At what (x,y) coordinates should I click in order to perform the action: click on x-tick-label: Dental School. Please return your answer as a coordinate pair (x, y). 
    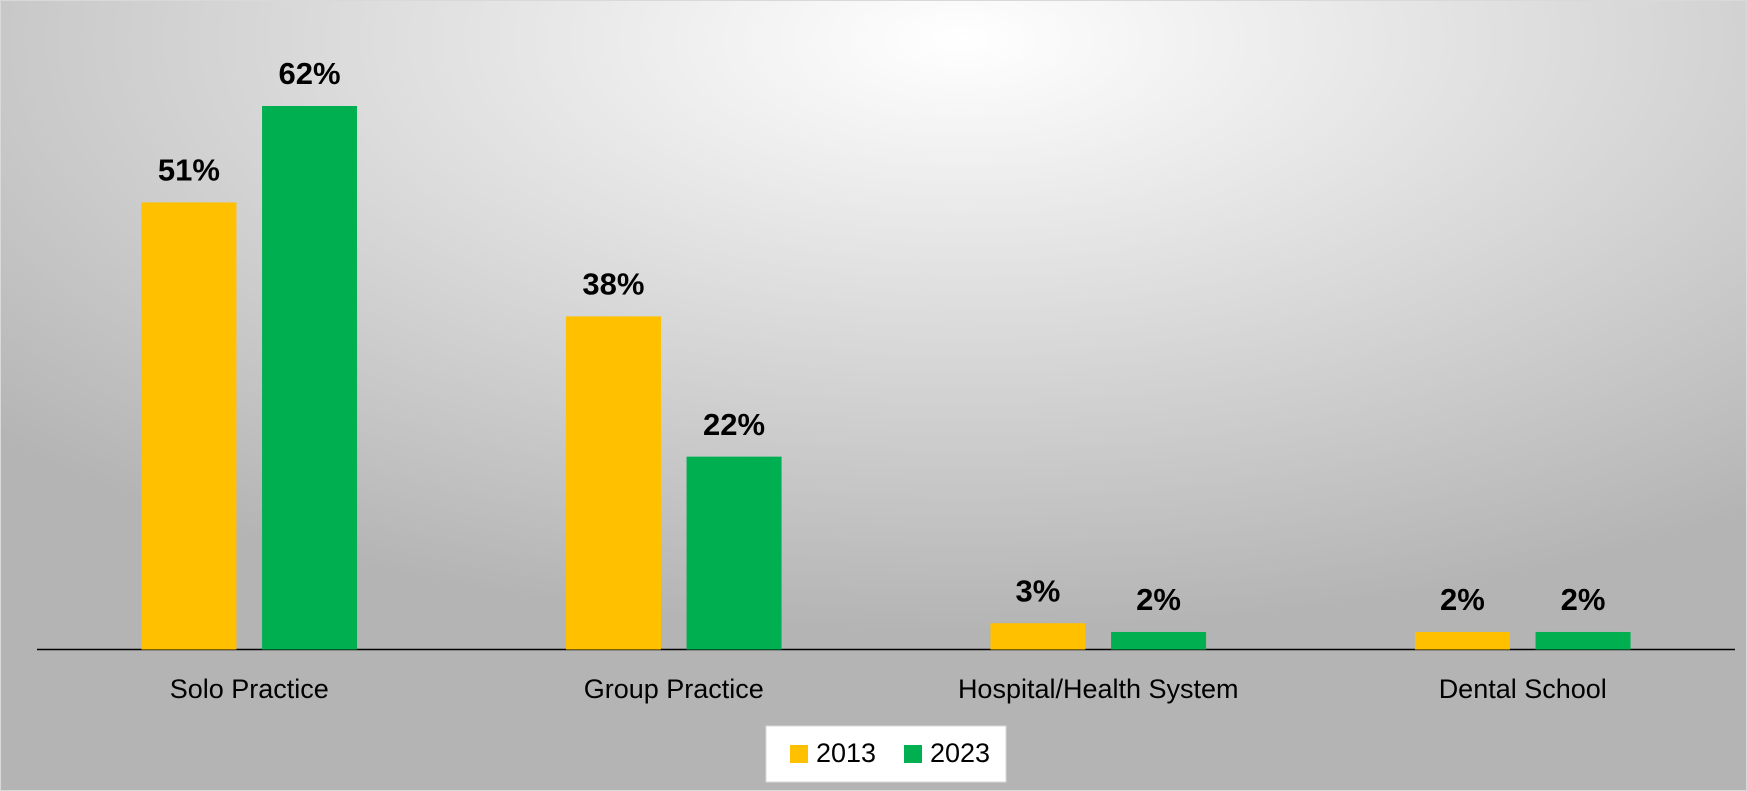
    Looking at the image, I should click on (1523, 689).